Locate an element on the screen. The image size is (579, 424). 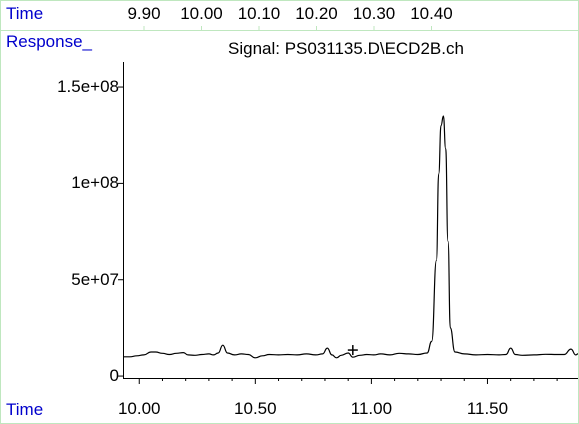
x-tick-label: 10.50 is located at coordinates (255, 408).